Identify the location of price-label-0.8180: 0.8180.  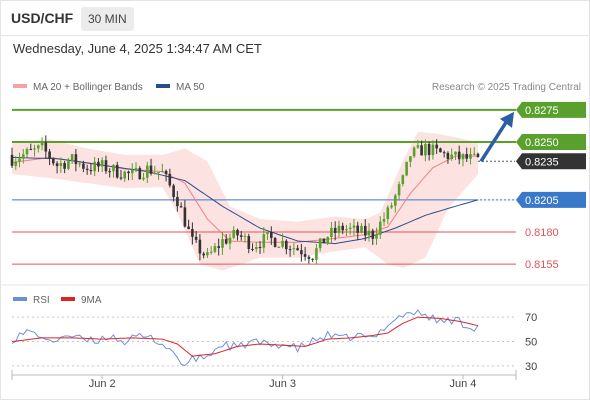
(542, 233).